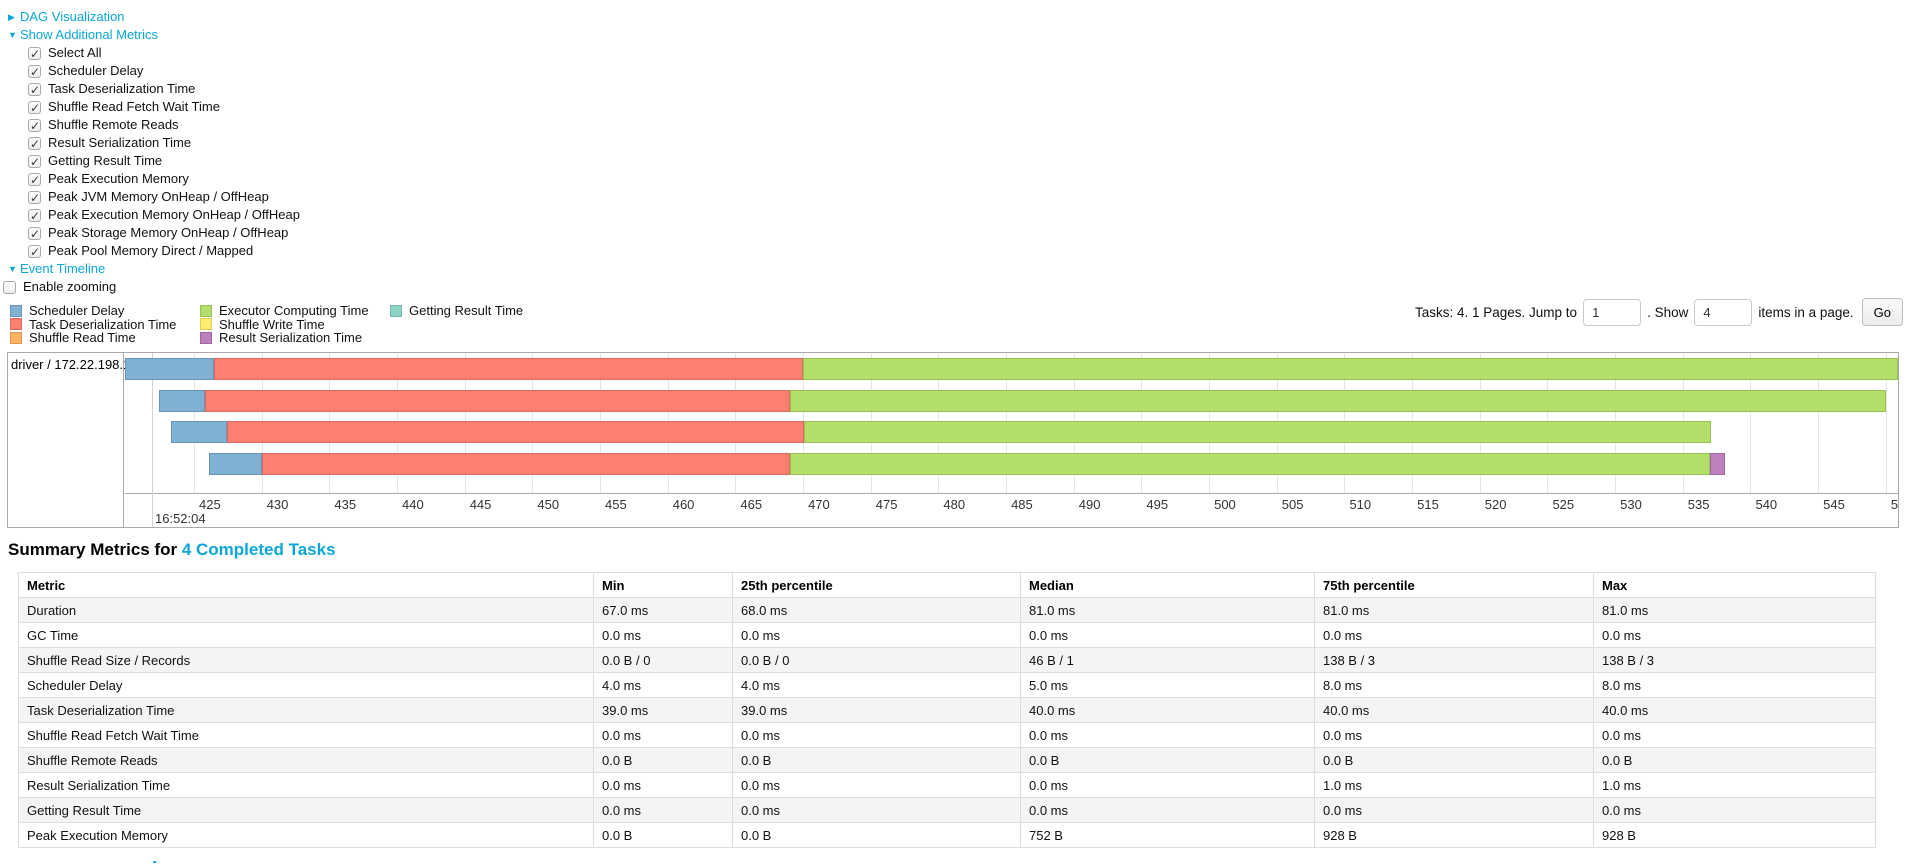  Describe the element at coordinates (1886, 423) in the screenshot. I see `x-axis-gridline` at that location.